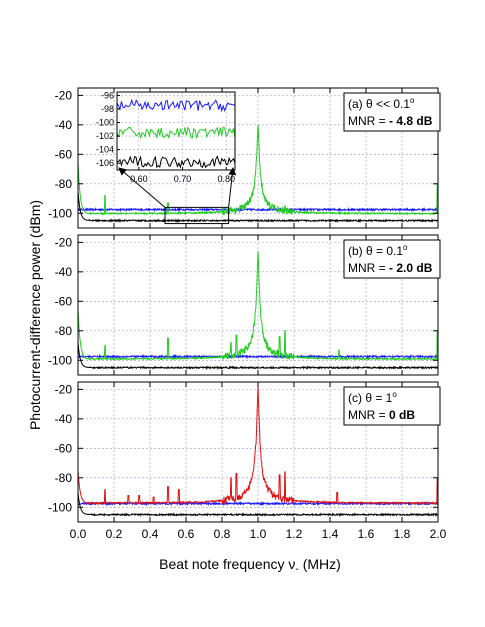  Describe the element at coordinates (411, 121) in the screenshot. I see `mnr-value: - 4.8 dB` at that location.